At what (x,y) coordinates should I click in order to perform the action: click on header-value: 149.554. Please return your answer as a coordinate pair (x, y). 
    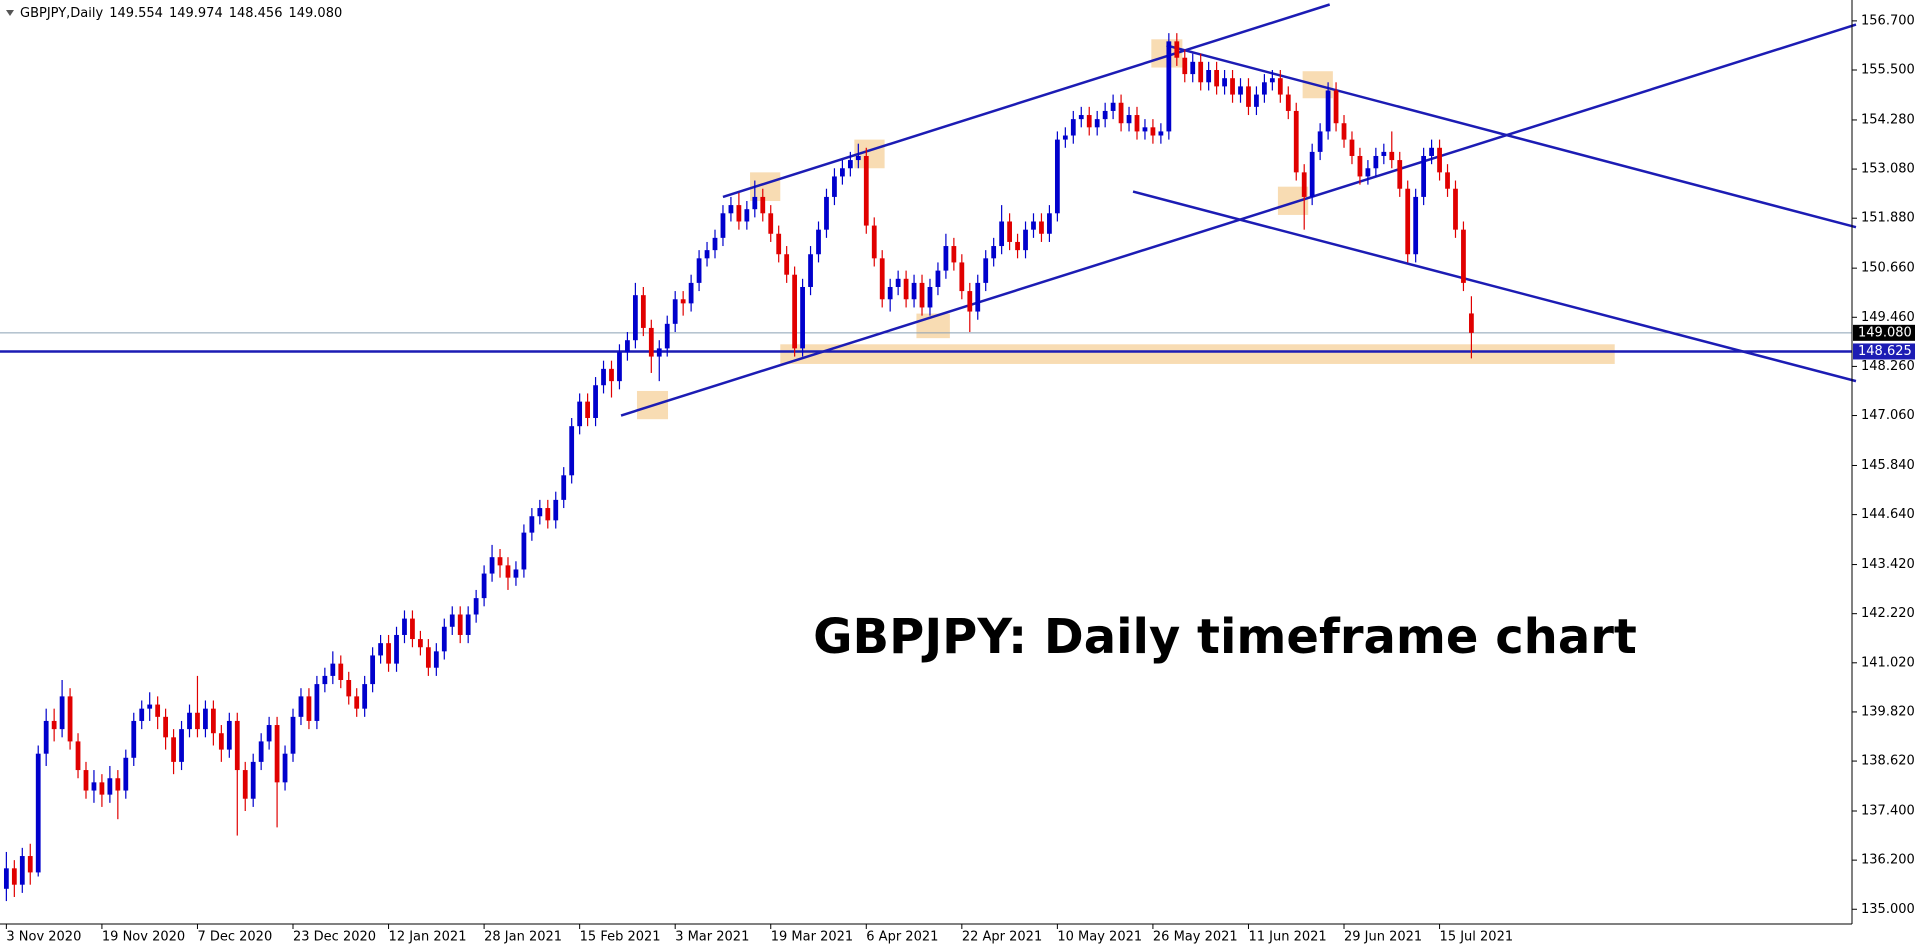
    Looking at the image, I should click on (136, 13).